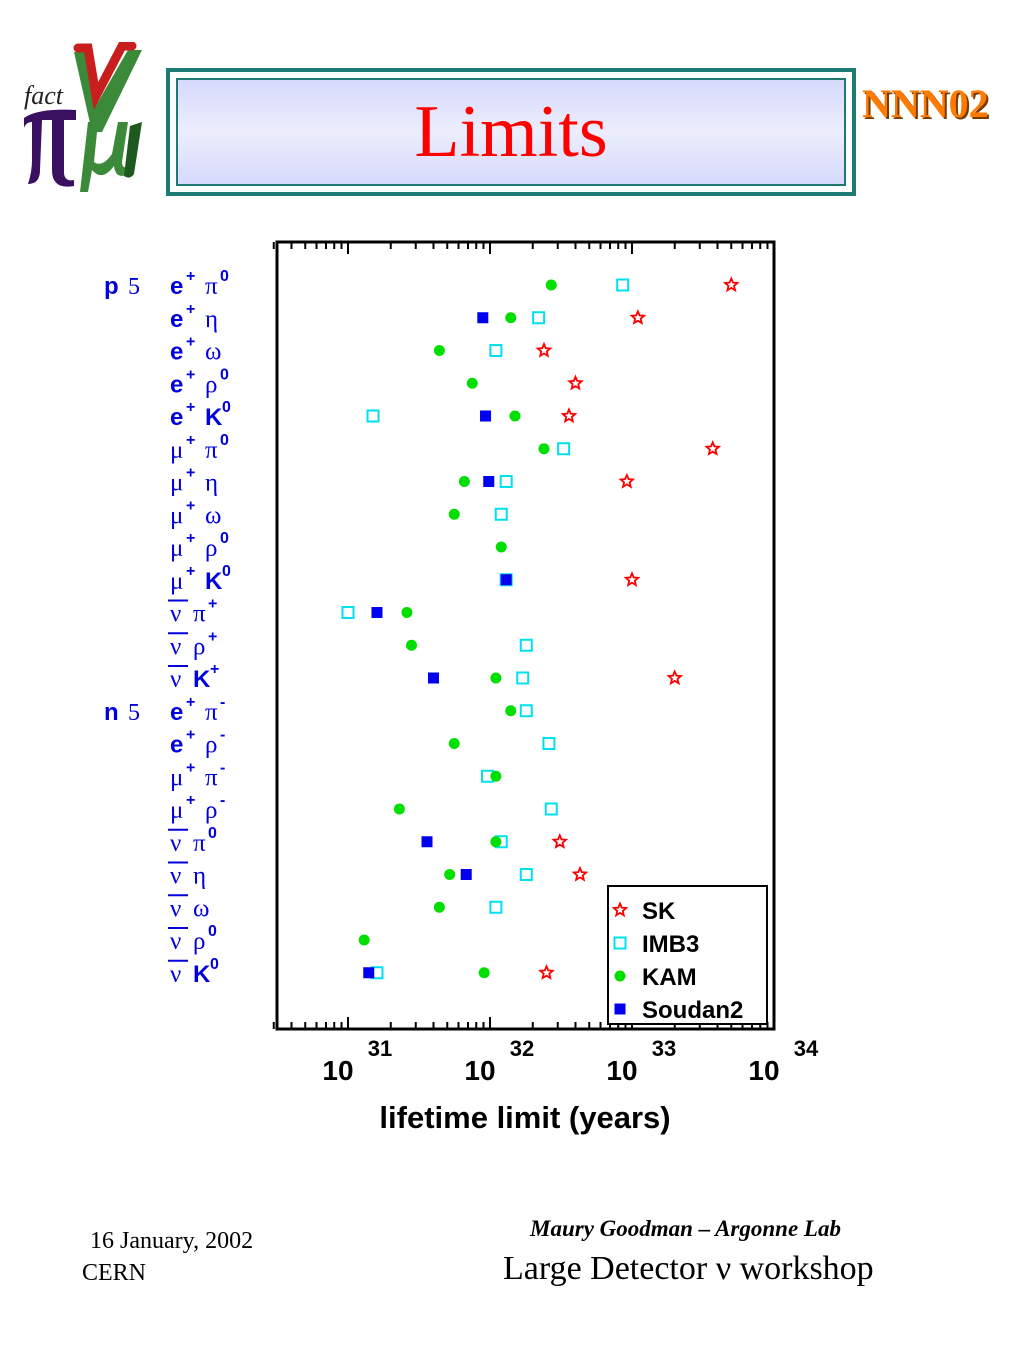  Describe the element at coordinates (197, 710) in the screenshot. I see `decay-mode-label: e + π -` at that location.